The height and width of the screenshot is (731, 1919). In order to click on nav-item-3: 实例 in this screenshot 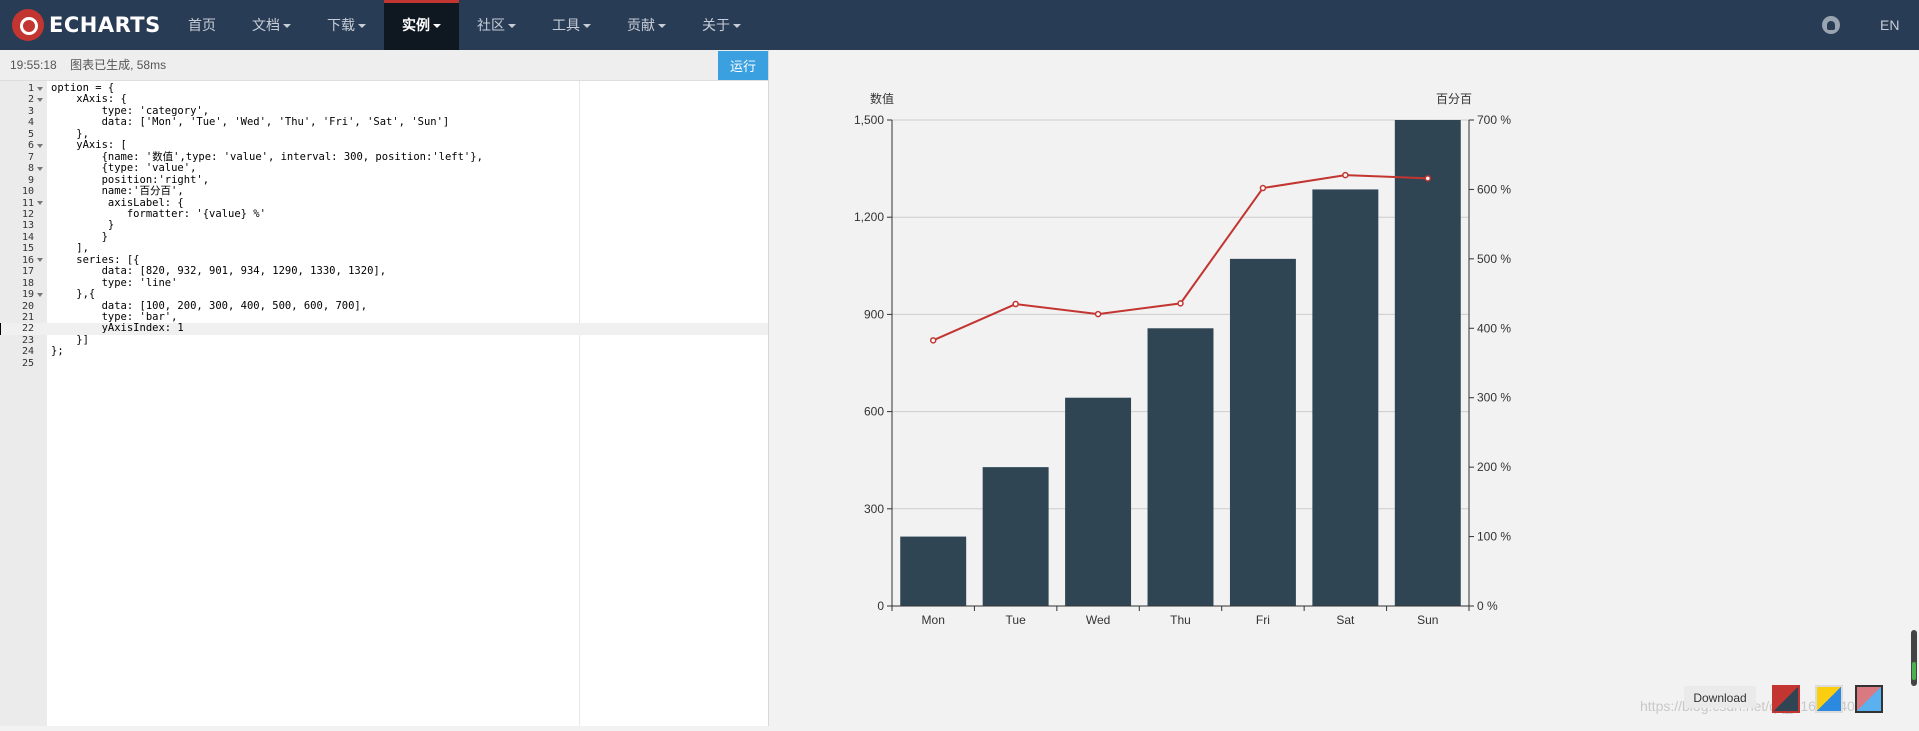, I will do `click(421, 25)`.